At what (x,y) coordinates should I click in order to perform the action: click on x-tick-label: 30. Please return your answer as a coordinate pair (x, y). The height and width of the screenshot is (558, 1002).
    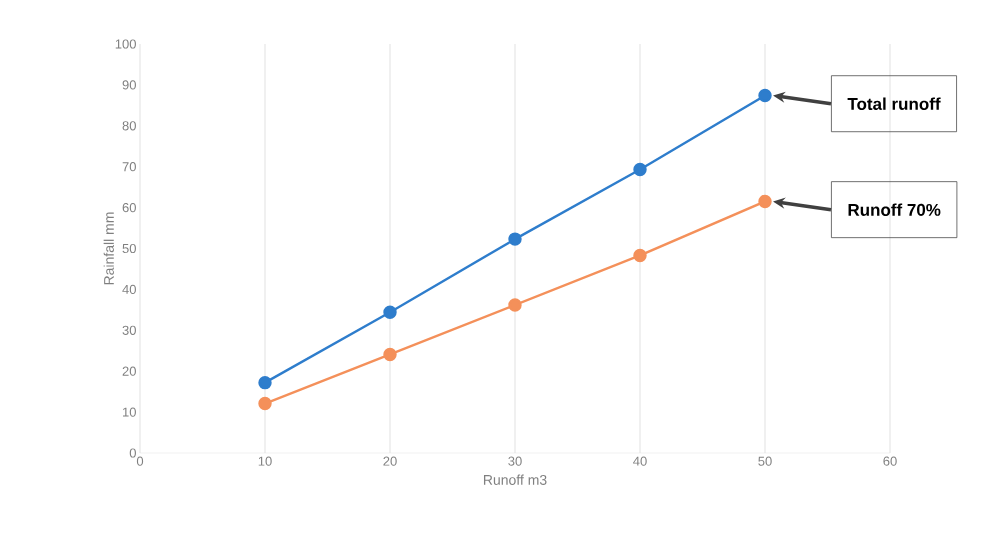
    Looking at the image, I should click on (515, 461).